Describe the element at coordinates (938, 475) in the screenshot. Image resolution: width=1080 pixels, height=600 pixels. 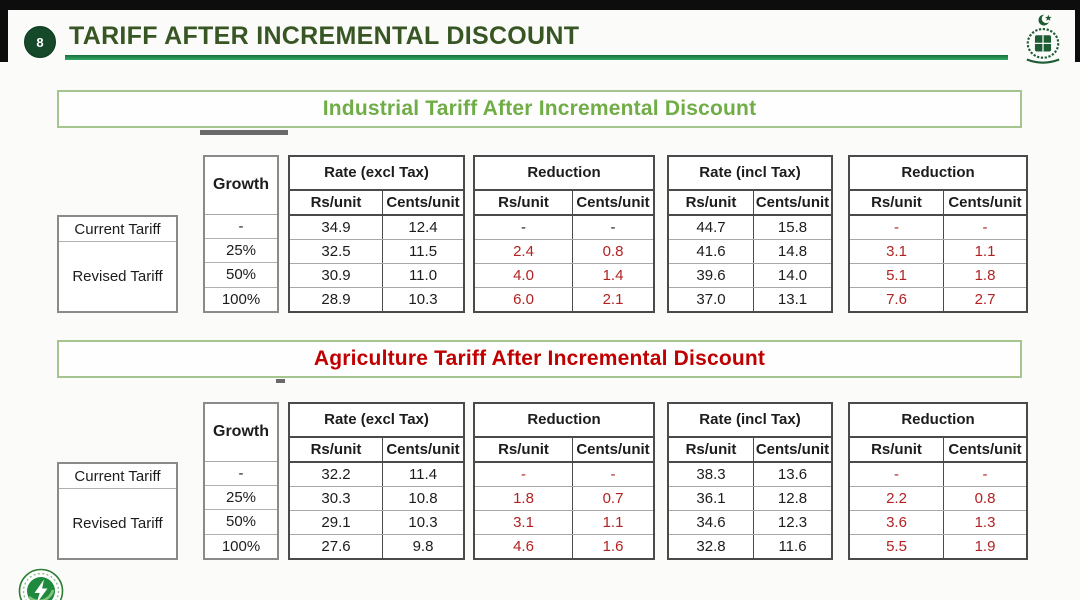
I see `table-row: --` at that location.